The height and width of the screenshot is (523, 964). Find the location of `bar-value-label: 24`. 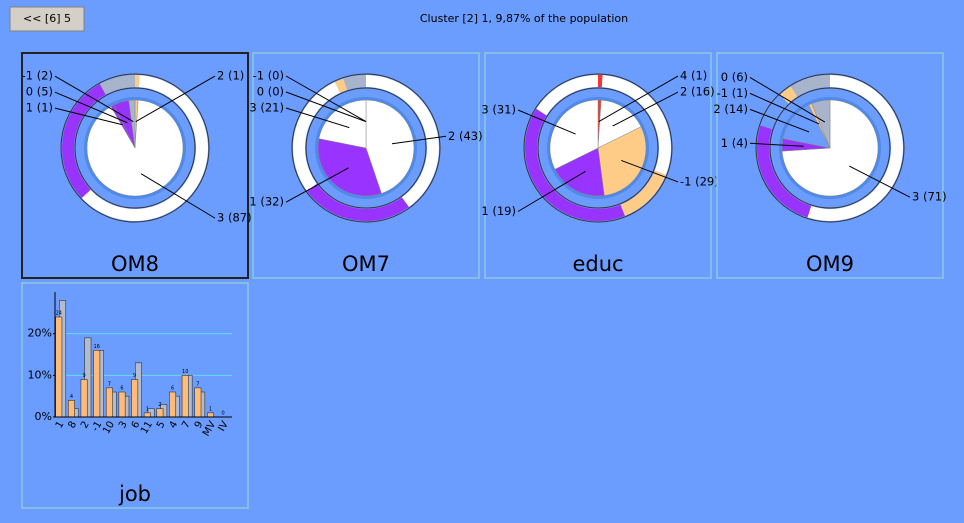

bar-value-label: 24 is located at coordinates (59, 314).